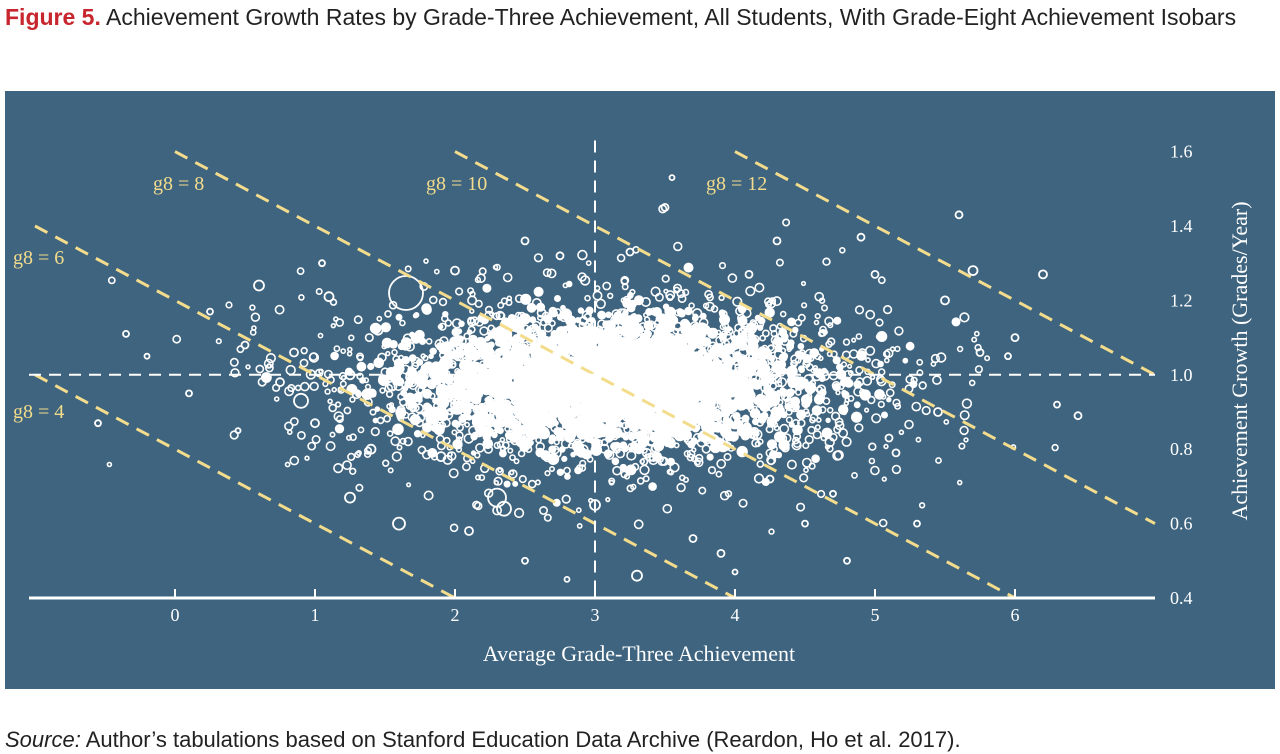 The height and width of the screenshot is (754, 1280). Describe the element at coordinates (1181, 375) in the screenshot. I see `y-tick-label: 1.0` at that location.